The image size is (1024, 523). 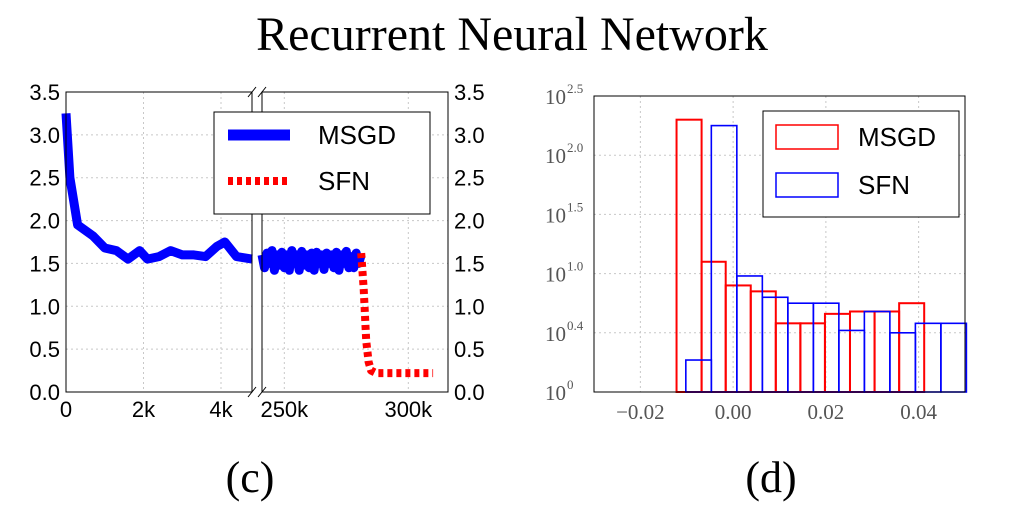 What do you see at coordinates (250, 477) in the screenshot?
I see `panel-c-caption: (c)` at bounding box center [250, 477].